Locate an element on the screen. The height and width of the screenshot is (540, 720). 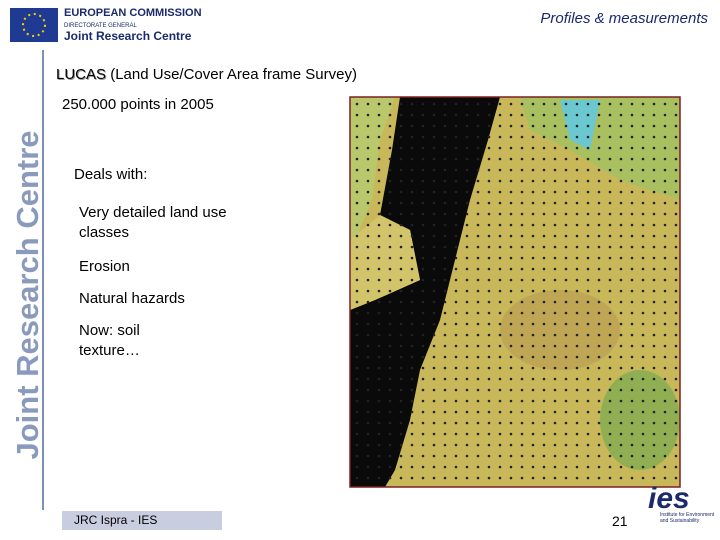
footer-bar: JRC Ispra - IES is located at coordinates (142, 520).